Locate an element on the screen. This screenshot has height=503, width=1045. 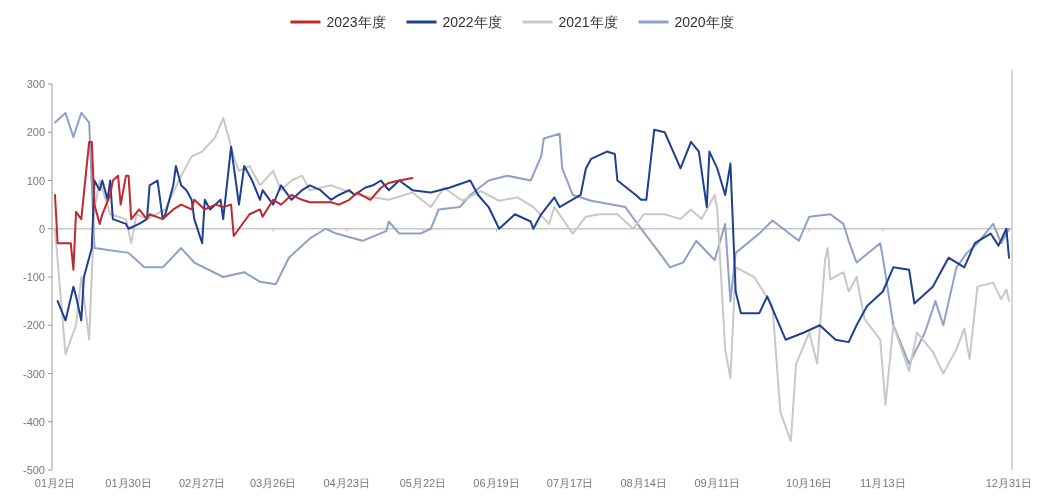
legend-label: 2021年度 is located at coordinates (588, 22).